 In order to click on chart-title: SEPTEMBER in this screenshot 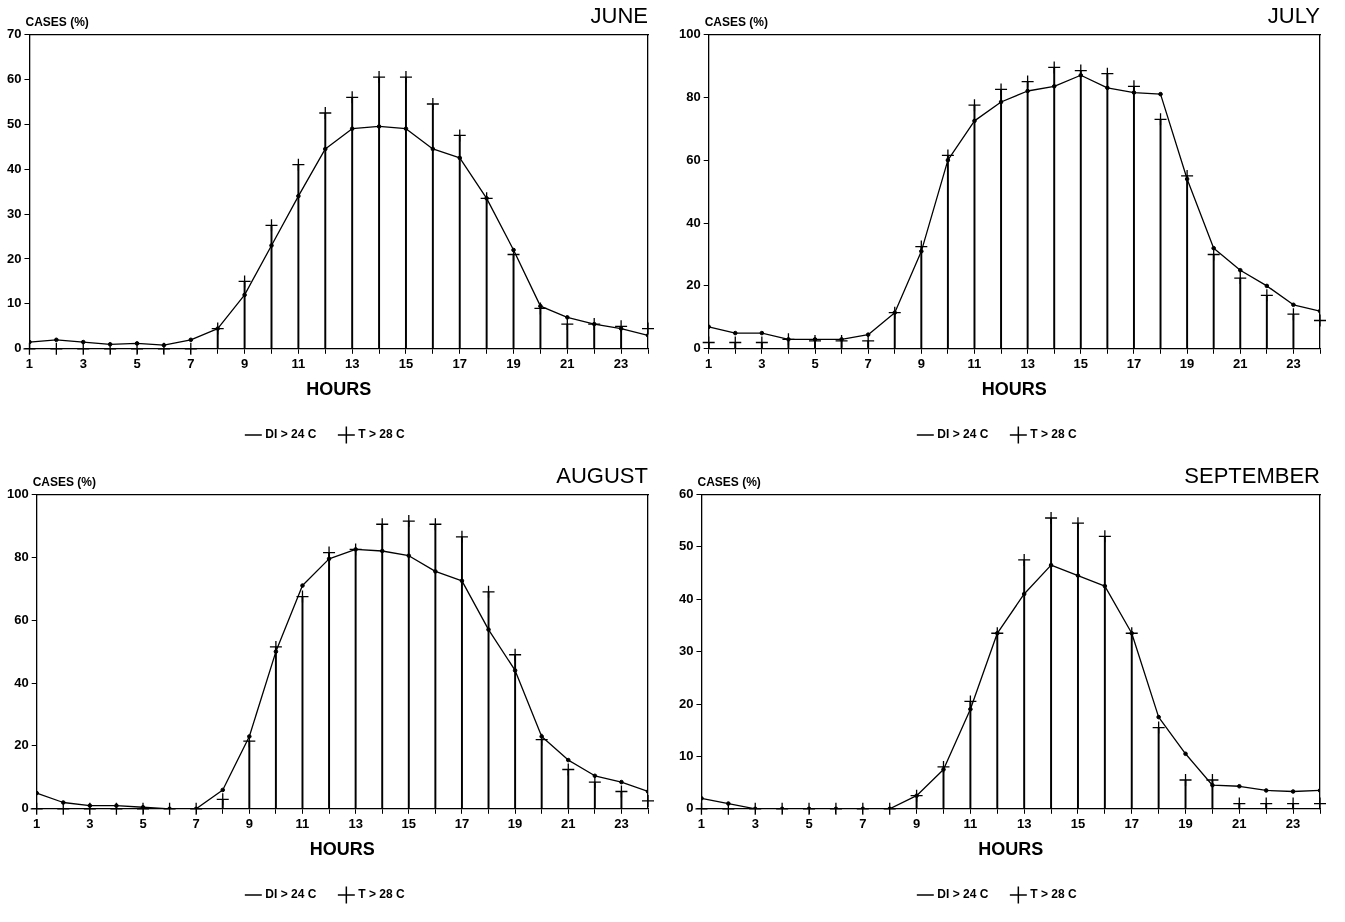, I will do `click(1252, 476)`.